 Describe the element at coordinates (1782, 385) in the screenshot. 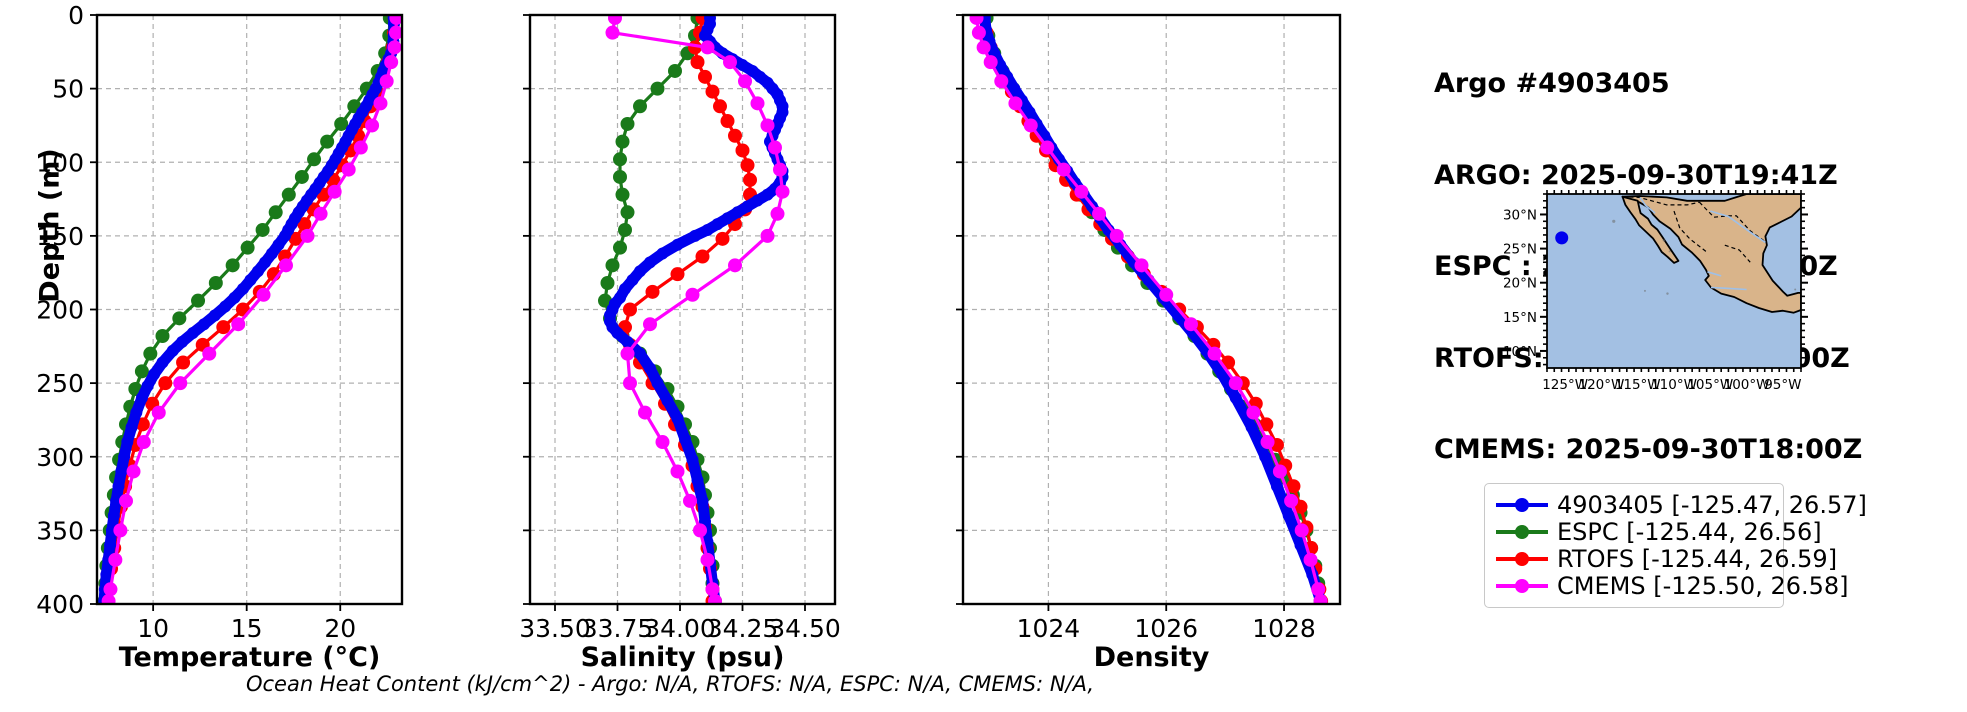

I see `svg-text: 95°W` at that location.